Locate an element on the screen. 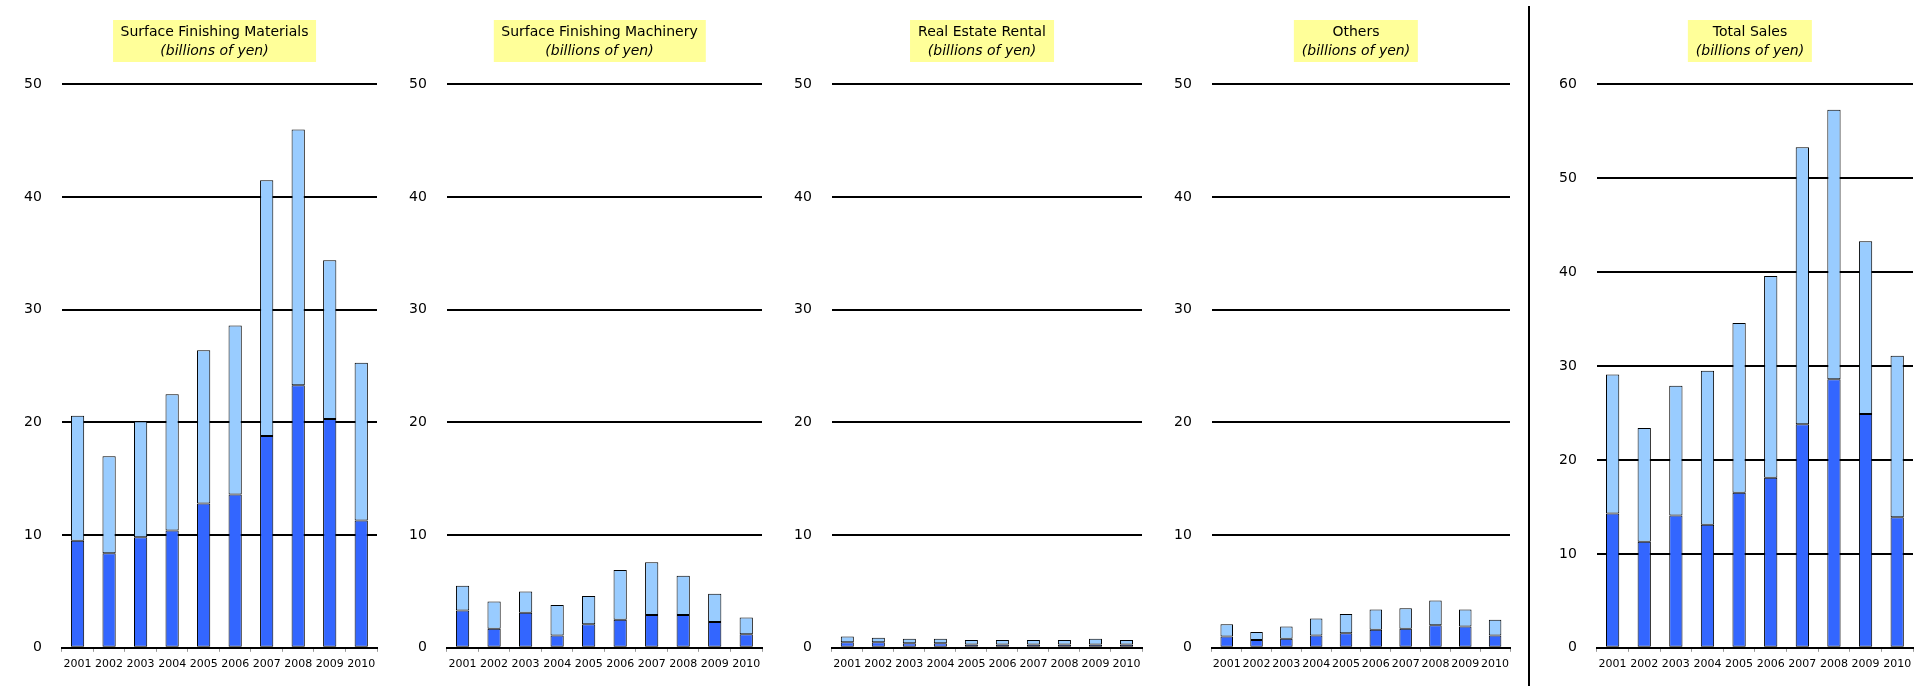 This screenshot has height=686, width=1921. chart-title: Total Sales is located at coordinates (1750, 31).